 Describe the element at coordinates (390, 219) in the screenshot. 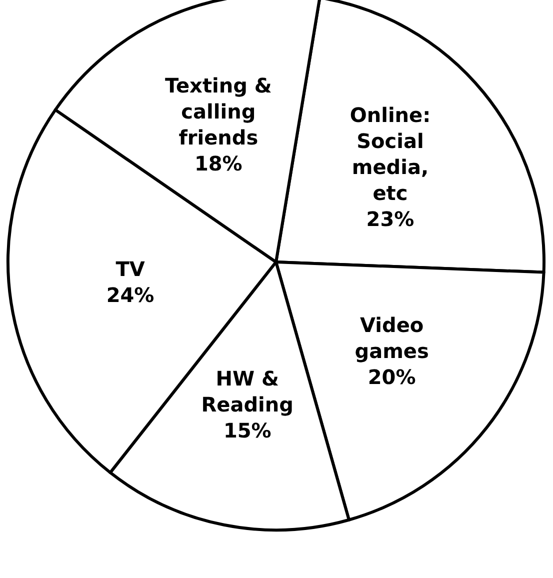

I see `data-label: 23%` at that location.